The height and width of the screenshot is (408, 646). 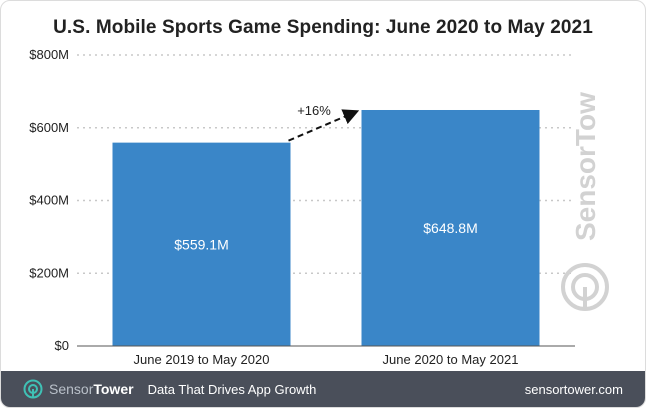 What do you see at coordinates (33, 389) in the screenshot?
I see `sensortower-logo-icon` at bounding box center [33, 389].